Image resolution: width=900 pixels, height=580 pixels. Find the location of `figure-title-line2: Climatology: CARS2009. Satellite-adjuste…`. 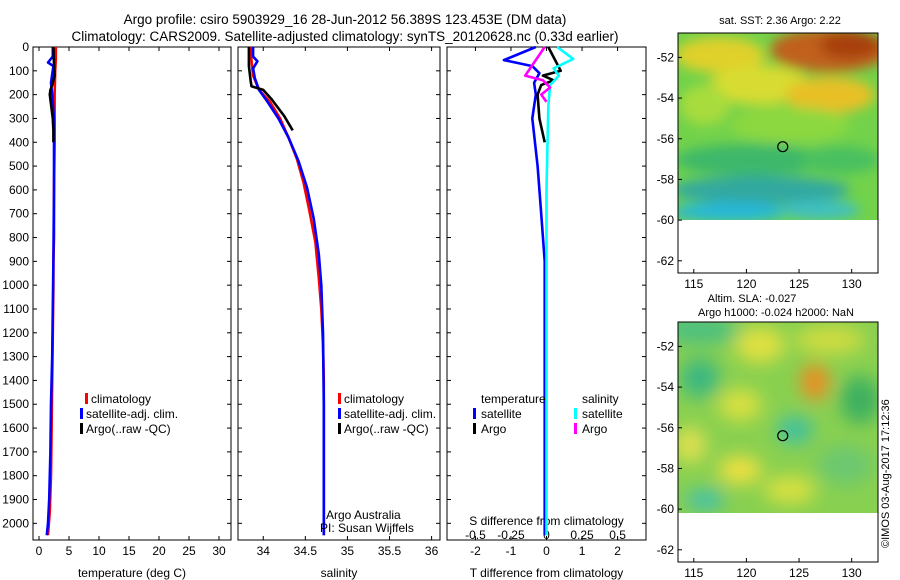

figure-title-line2: Climatology: CARS2009. Satellite-adjuste… is located at coordinates (345, 36).